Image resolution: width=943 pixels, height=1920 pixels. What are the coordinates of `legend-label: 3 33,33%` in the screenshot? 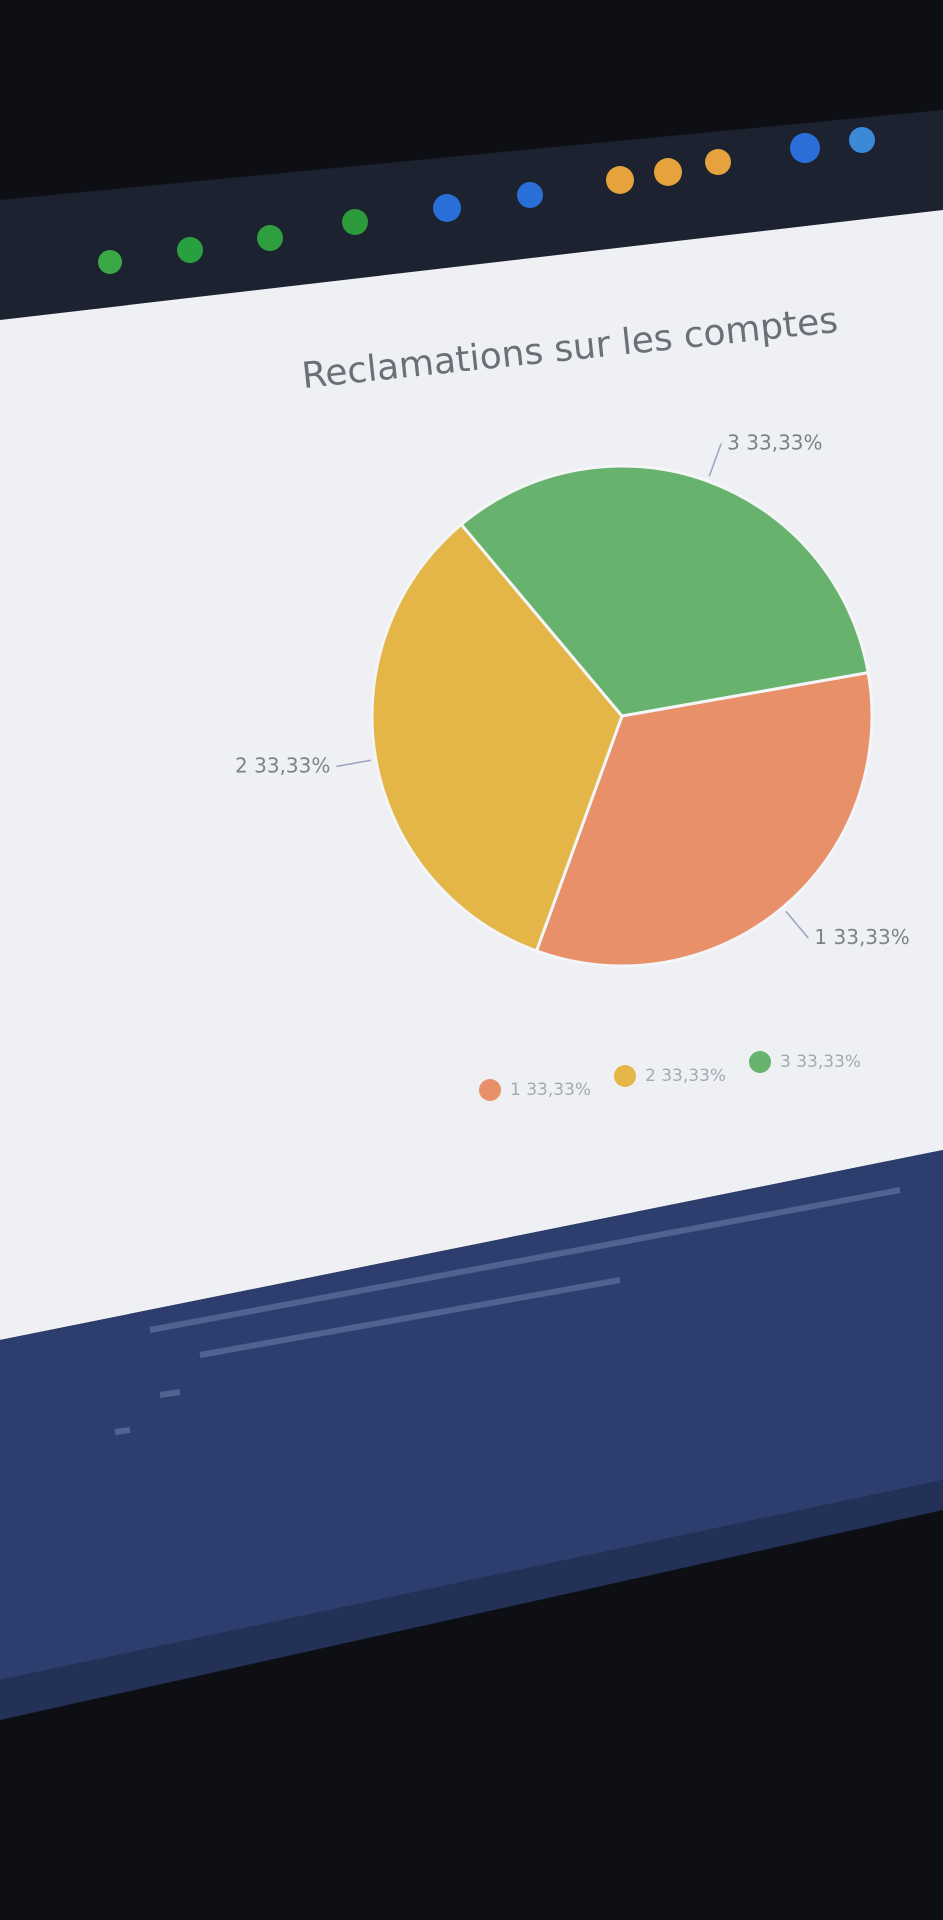 It's located at (820, 1062).